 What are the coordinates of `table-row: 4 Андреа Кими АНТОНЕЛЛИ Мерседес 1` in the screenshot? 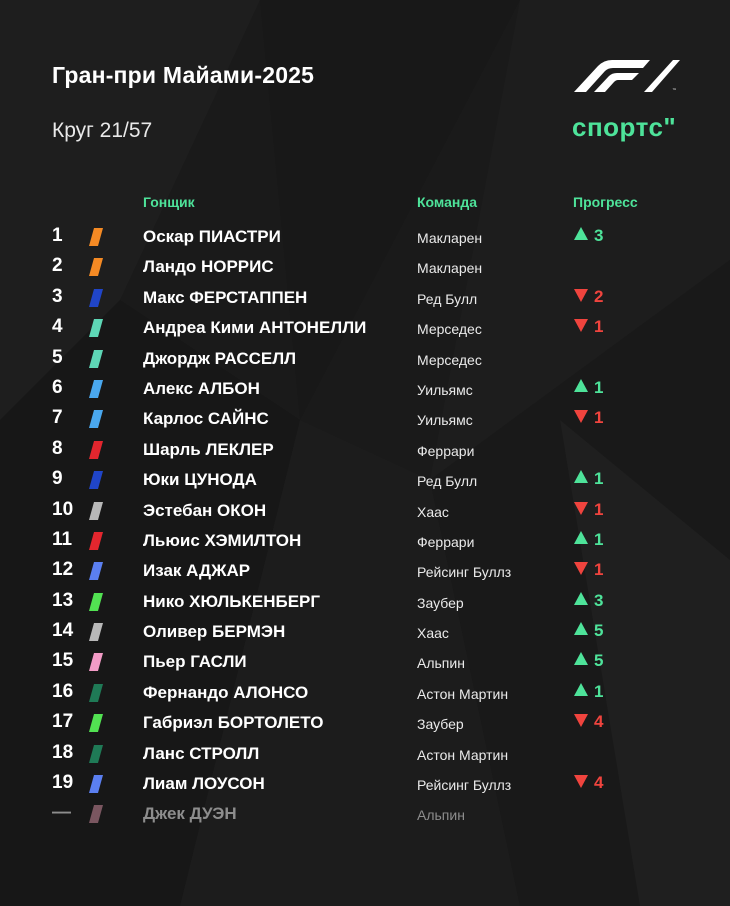 It's located at (365, 327).